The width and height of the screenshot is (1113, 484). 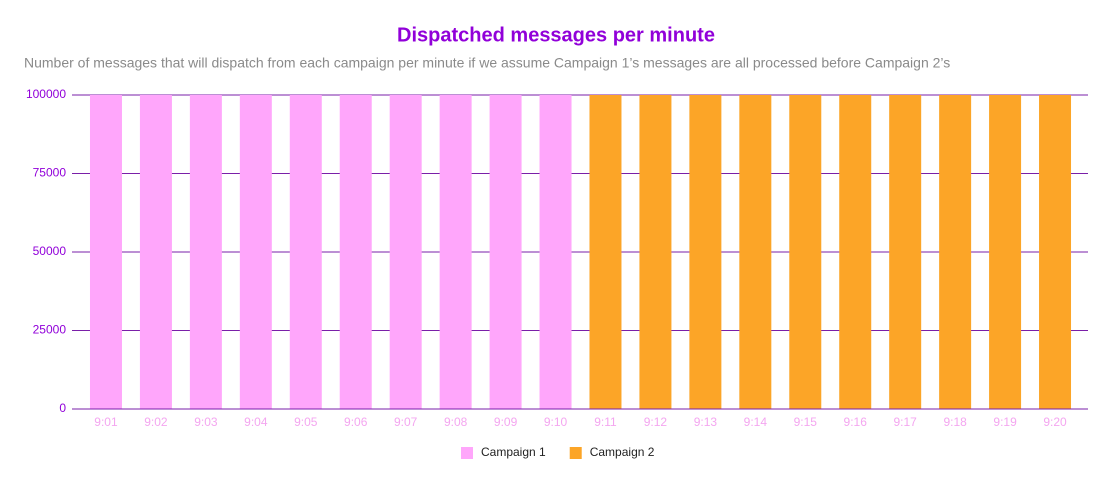 What do you see at coordinates (556, 422) in the screenshot?
I see `x-tick-label: 9:10` at bounding box center [556, 422].